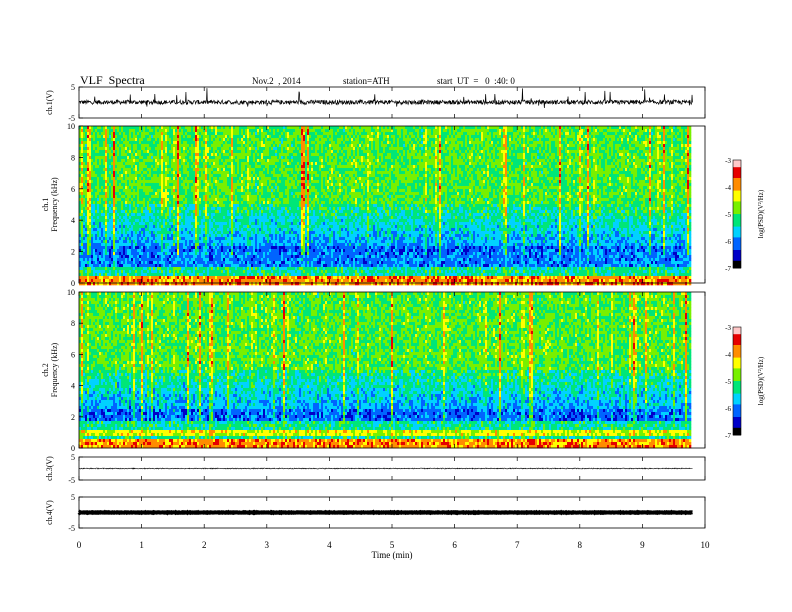 Image resolution: width=792 pixels, height=612 pixels. I want to click on colorbar-tick-label: -5, so click(728, 382).